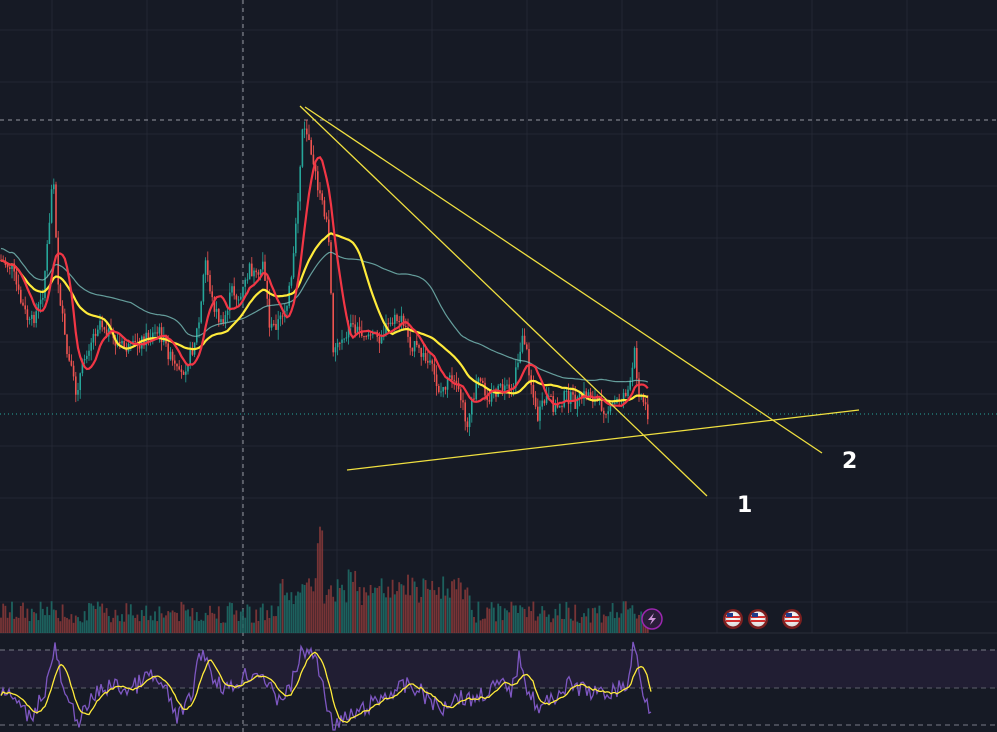 The image size is (997, 732). What do you see at coordinates (652, 619) in the screenshot?
I see `flash-icon` at bounding box center [652, 619].